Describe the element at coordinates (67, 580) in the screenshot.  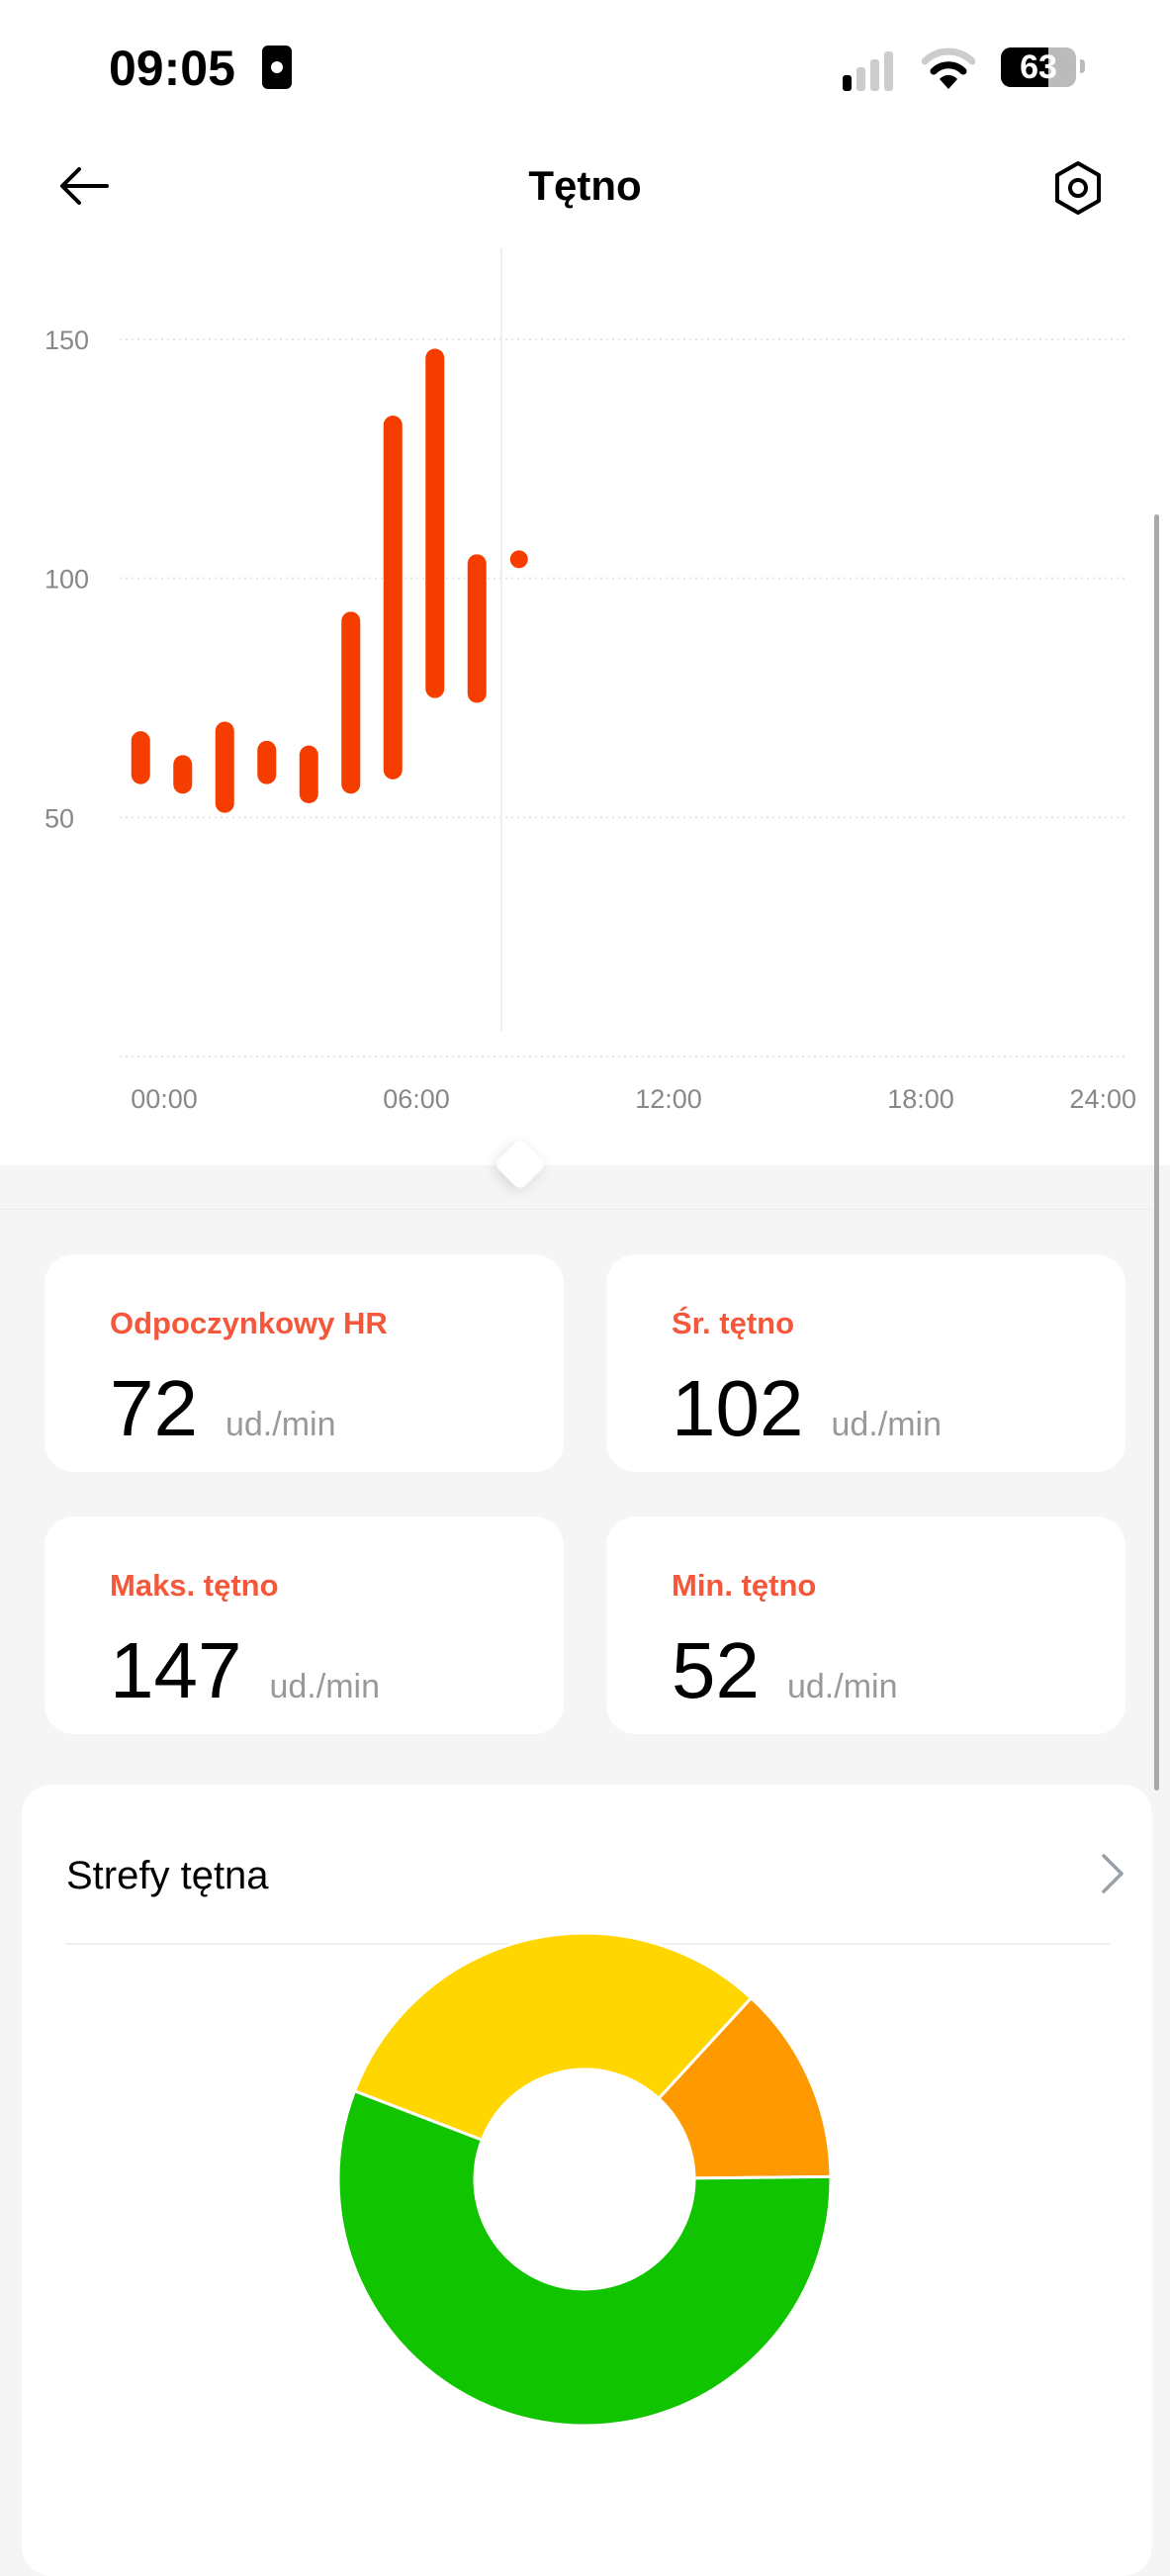
I see `y-tick-label: 100` at that location.